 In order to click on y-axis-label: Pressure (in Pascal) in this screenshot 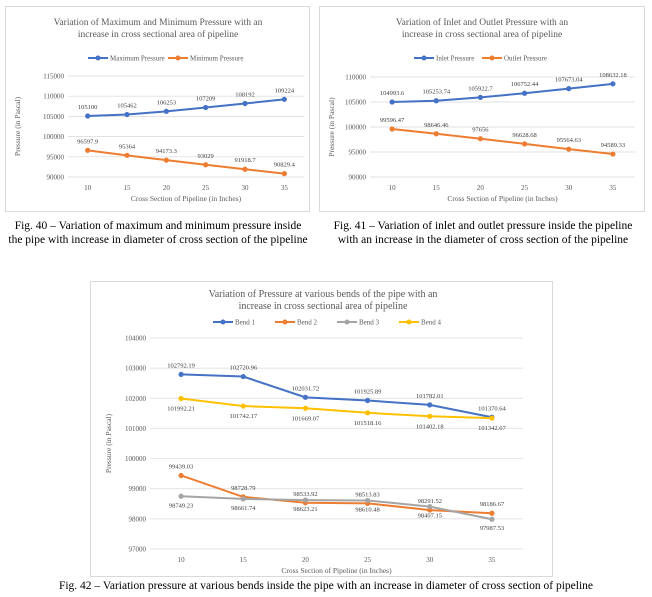, I will do `click(331, 127)`.